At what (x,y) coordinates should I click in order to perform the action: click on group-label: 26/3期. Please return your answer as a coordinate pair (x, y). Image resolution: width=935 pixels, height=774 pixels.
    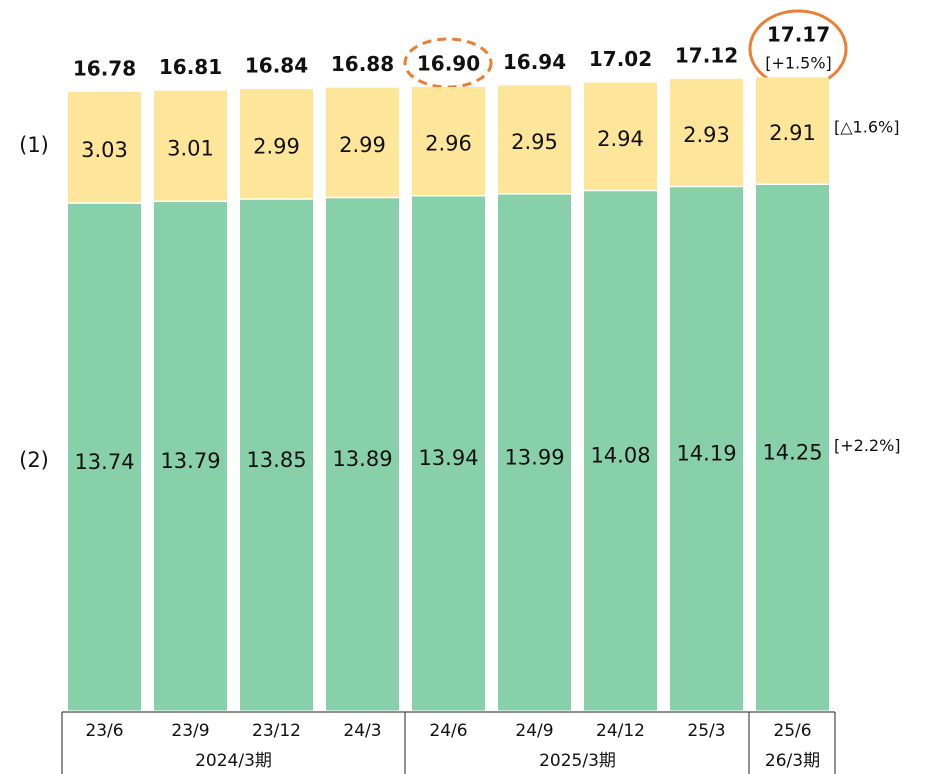
    Looking at the image, I should click on (792, 761).